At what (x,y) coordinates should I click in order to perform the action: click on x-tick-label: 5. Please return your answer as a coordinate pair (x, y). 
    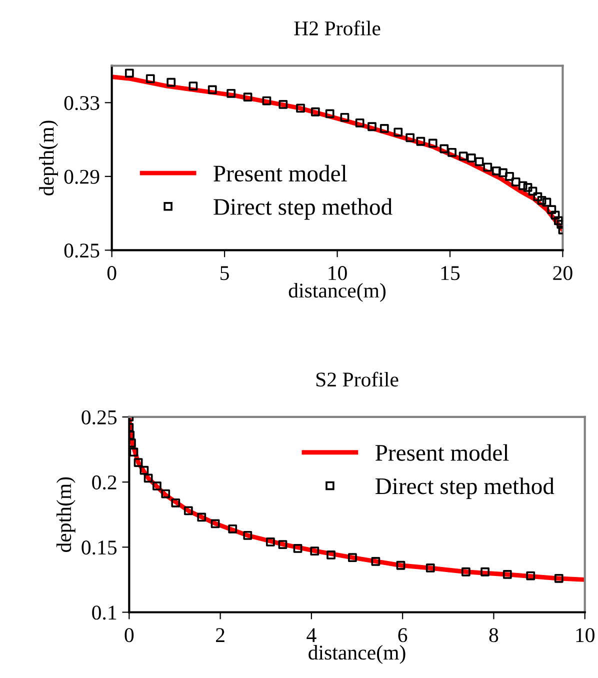
    Looking at the image, I should click on (224, 273).